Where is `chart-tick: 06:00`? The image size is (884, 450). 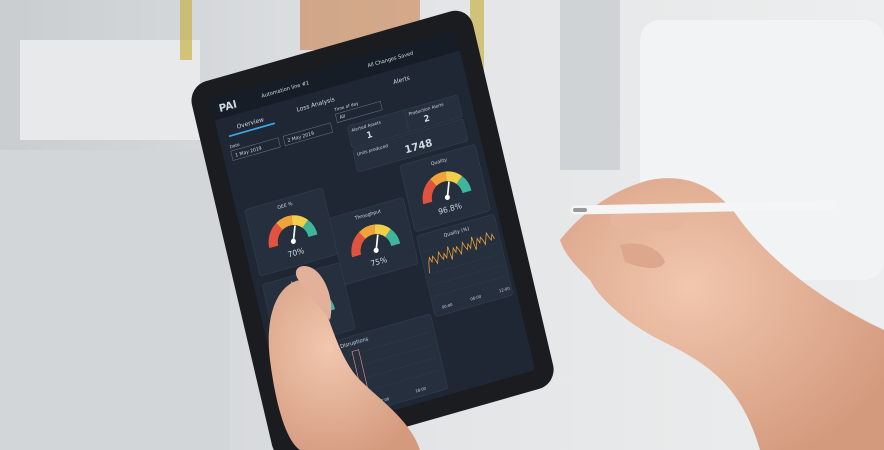
chart-tick: 06:00 is located at coordinates (476, 297).